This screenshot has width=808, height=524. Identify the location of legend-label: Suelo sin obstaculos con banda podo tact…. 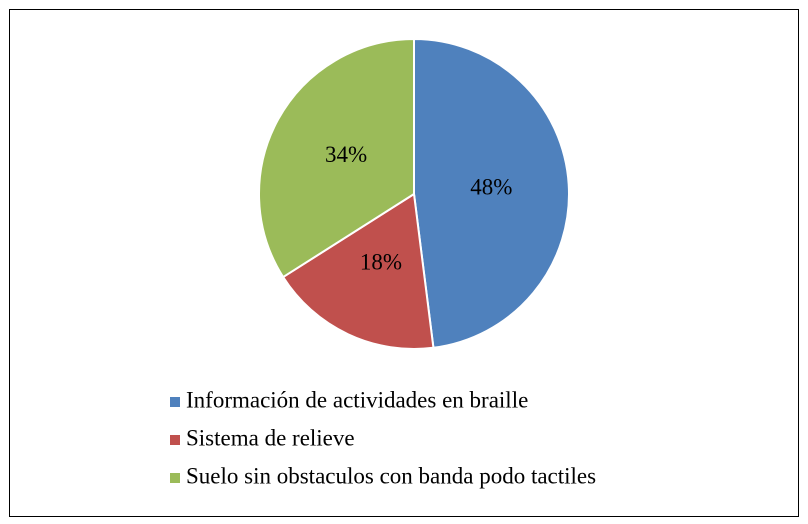
(391, 475).